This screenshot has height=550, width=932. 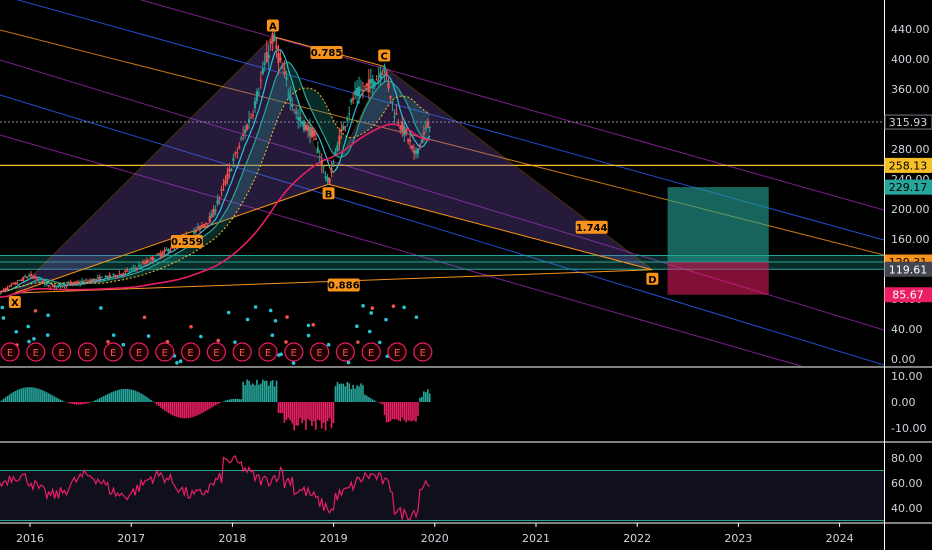 I want to click on pattern-point-x: X, so click(x=14, y=302).